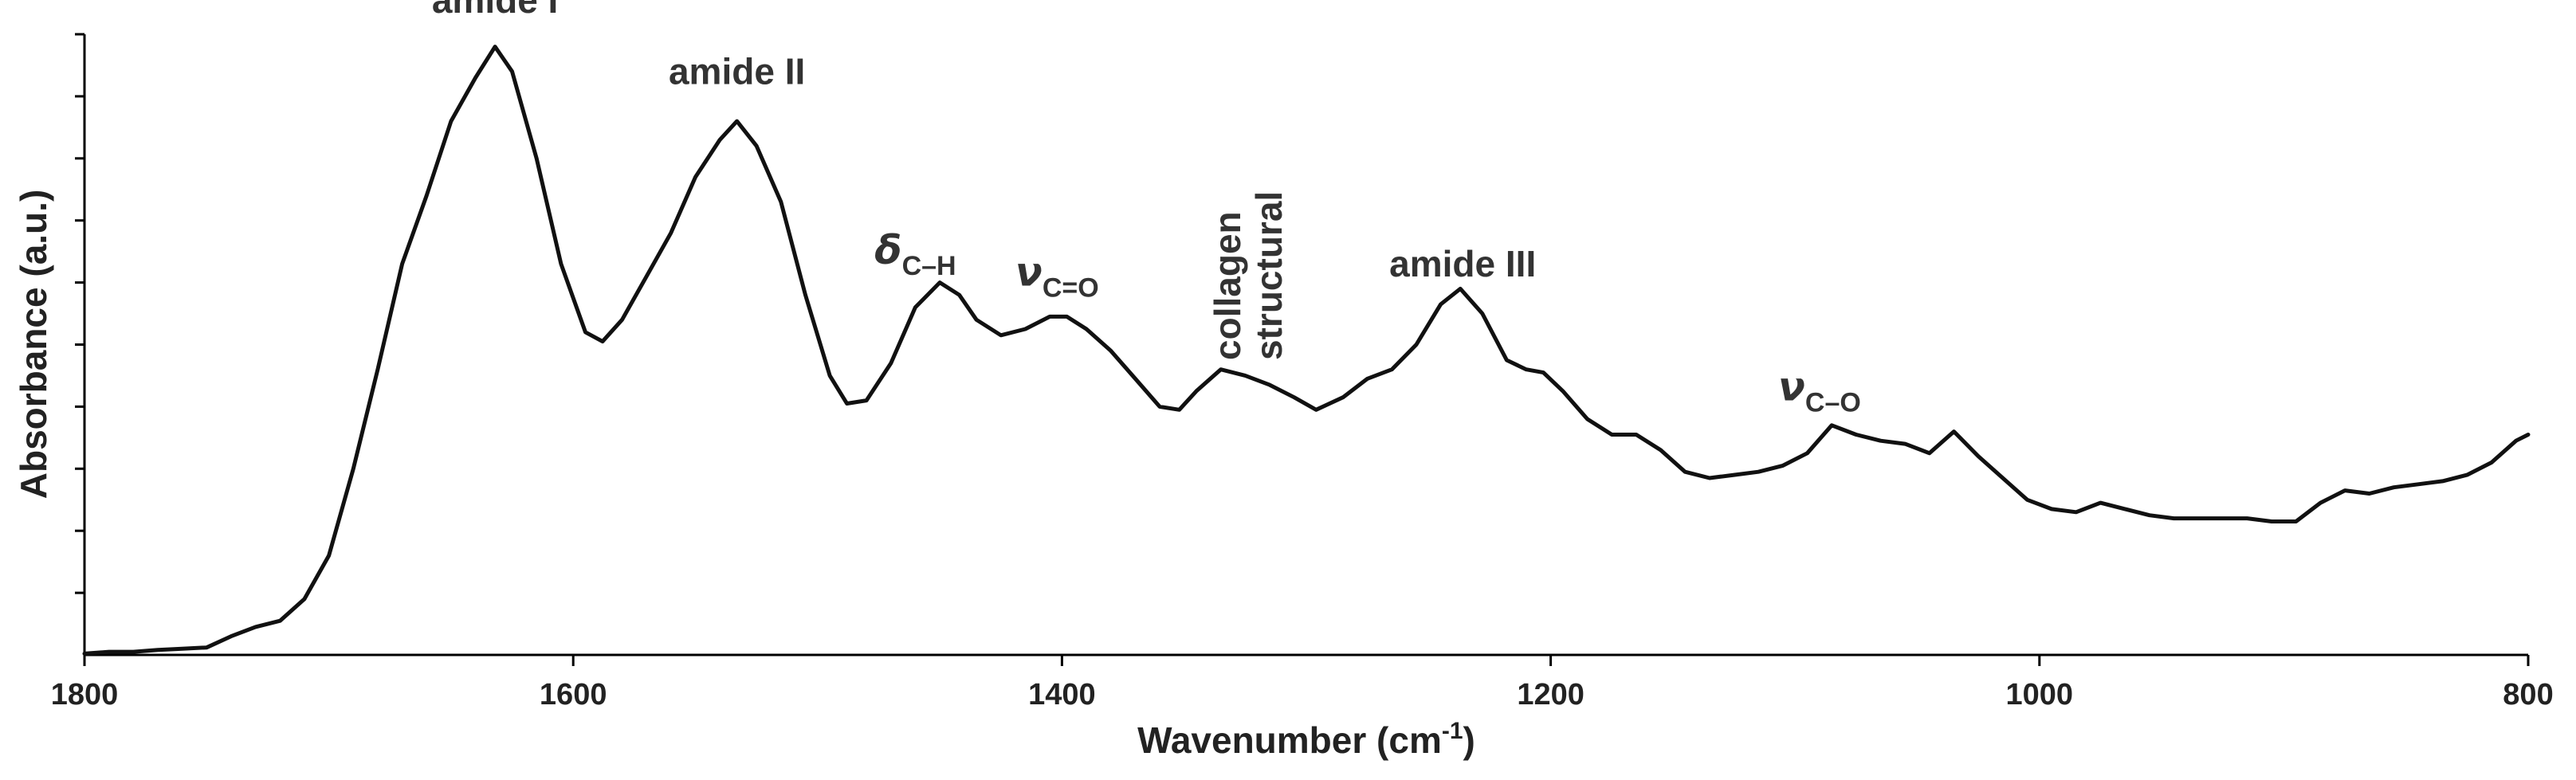 The width and height of the screenshot is (2576, 780). What do you see at coordinates (2528, 694) in the screenshot?
I see `x-tick-label-800: 800` at bounding box center [2528, 694].